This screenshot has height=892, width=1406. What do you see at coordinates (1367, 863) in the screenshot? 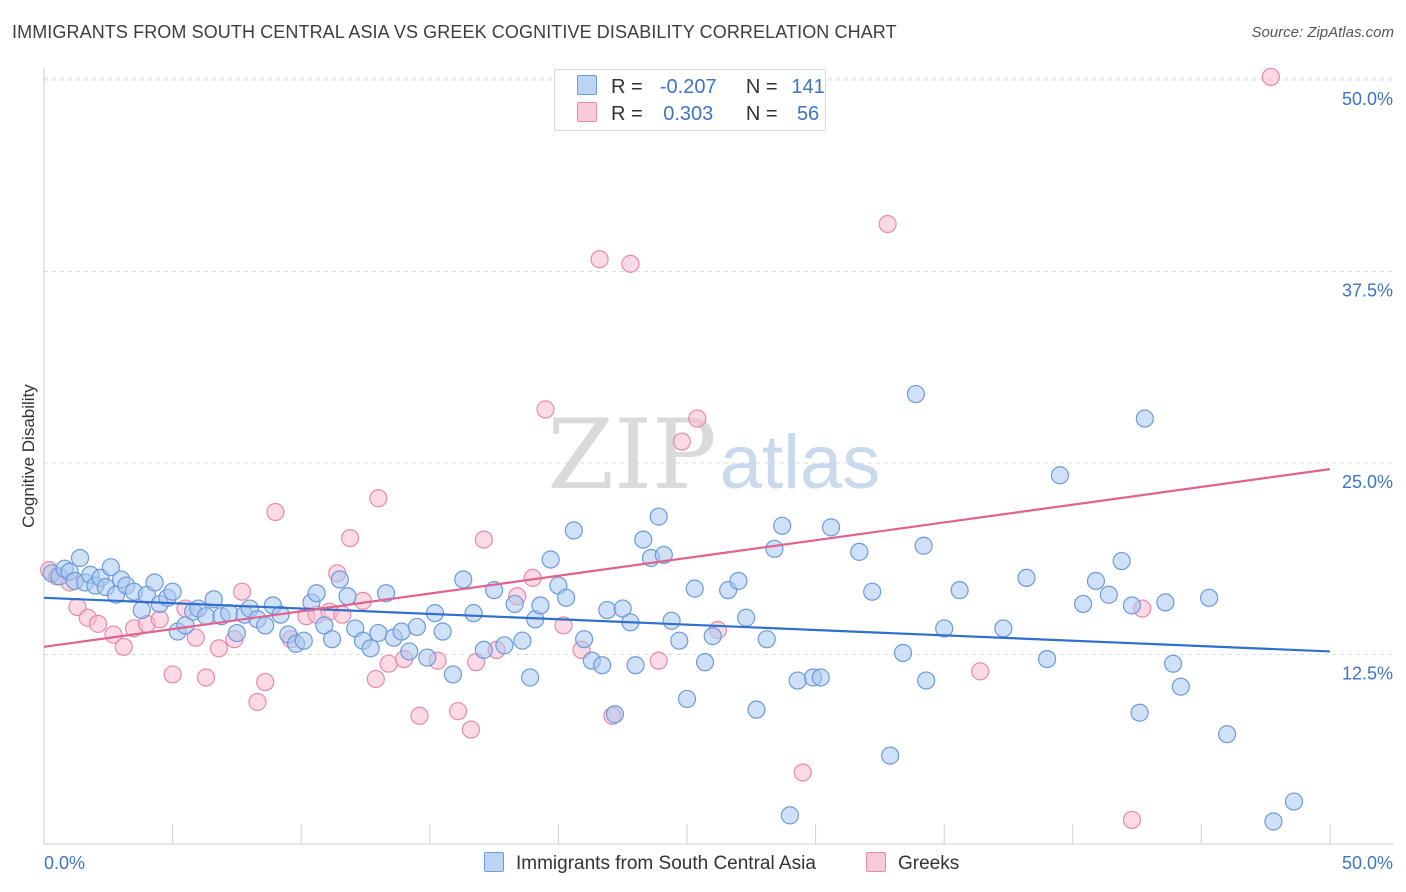
I see `x-tick-label-max: 50.0%` at bounding box center [1367, 863].